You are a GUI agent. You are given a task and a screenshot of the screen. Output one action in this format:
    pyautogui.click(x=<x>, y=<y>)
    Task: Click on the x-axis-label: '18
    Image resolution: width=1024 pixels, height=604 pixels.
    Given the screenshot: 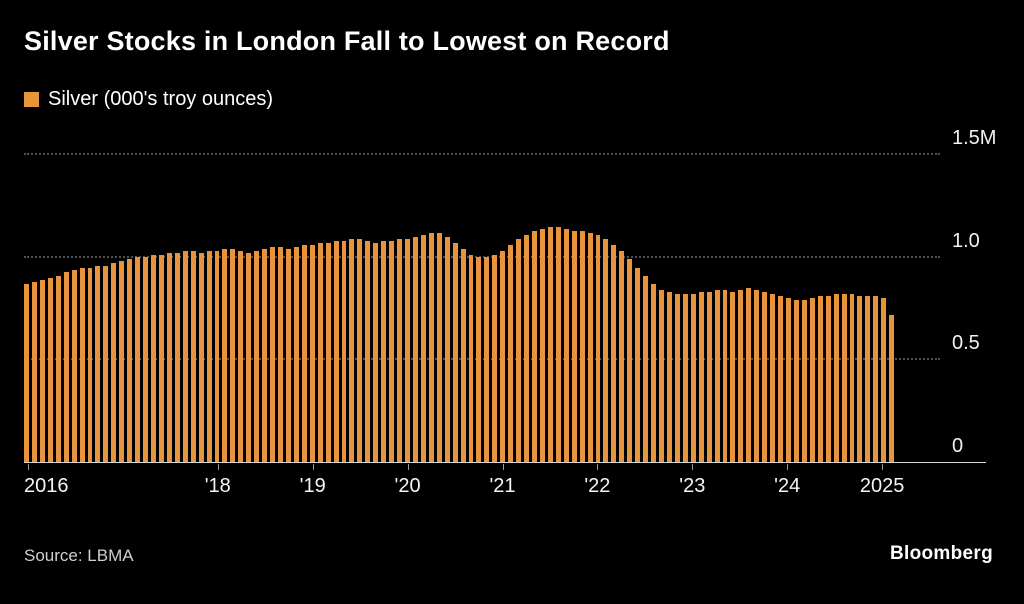 What is the action you would take?
    pyautogui.click(x=217, y=486)
    